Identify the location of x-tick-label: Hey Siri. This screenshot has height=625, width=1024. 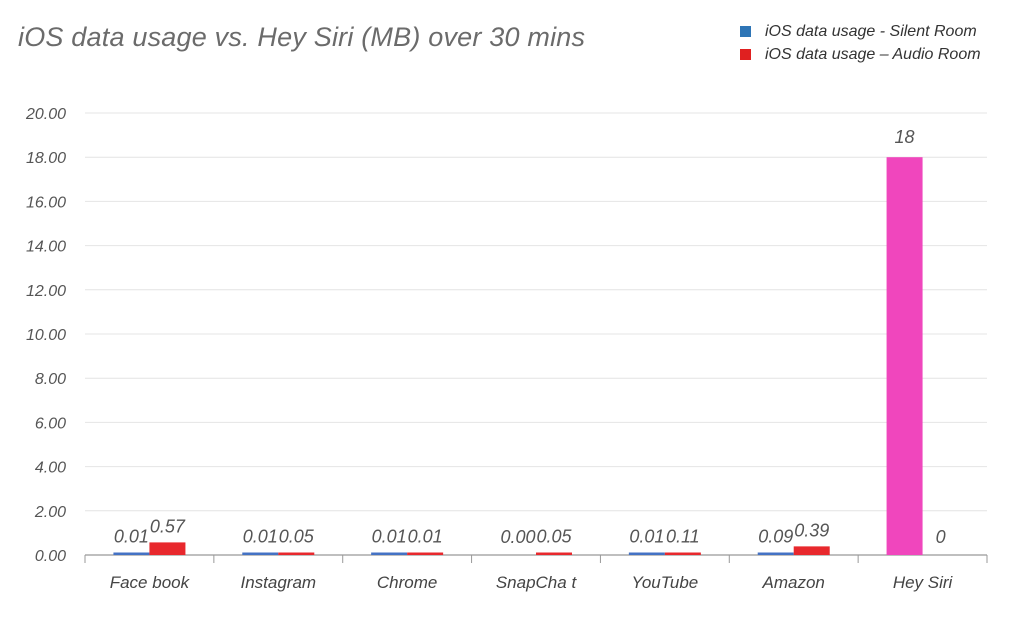
(923, 582).